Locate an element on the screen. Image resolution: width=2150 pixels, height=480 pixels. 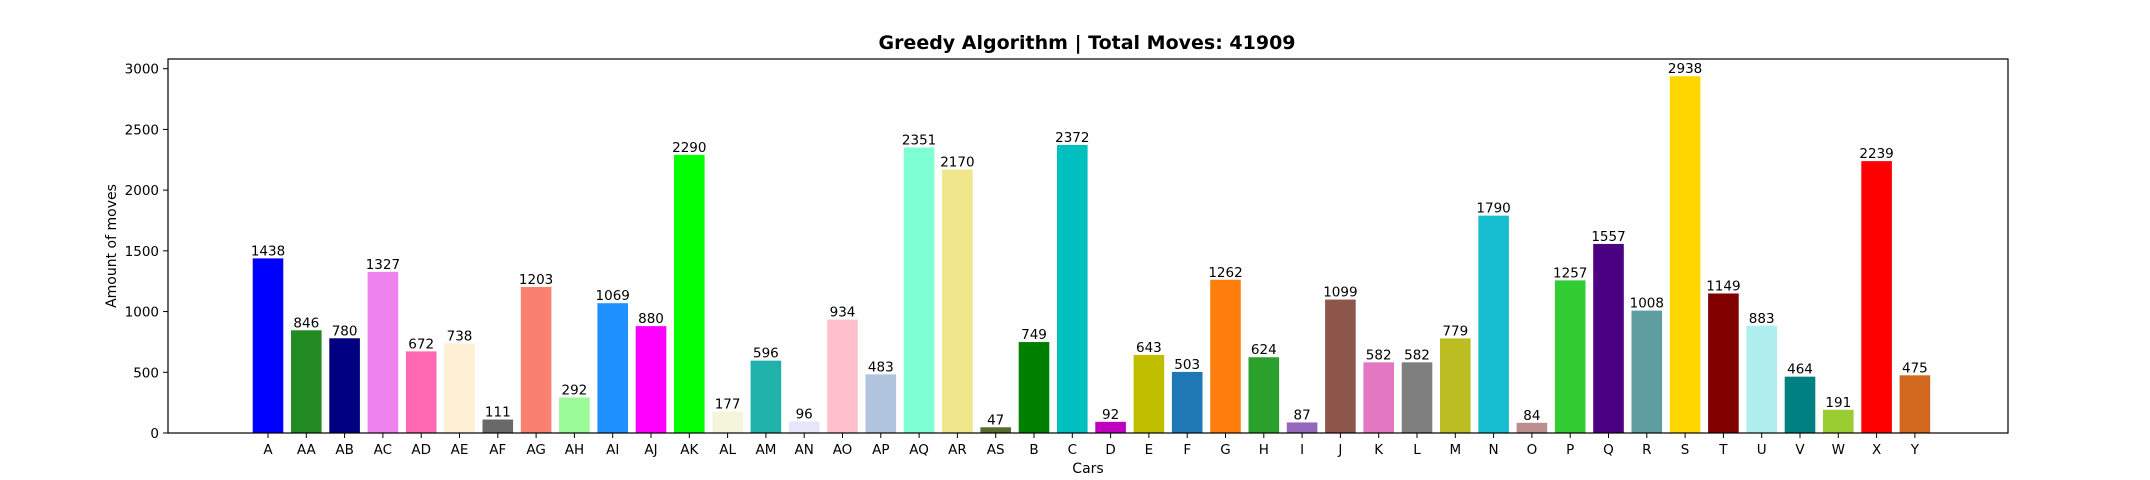
bar-o is located at coordinates (1532, 427).